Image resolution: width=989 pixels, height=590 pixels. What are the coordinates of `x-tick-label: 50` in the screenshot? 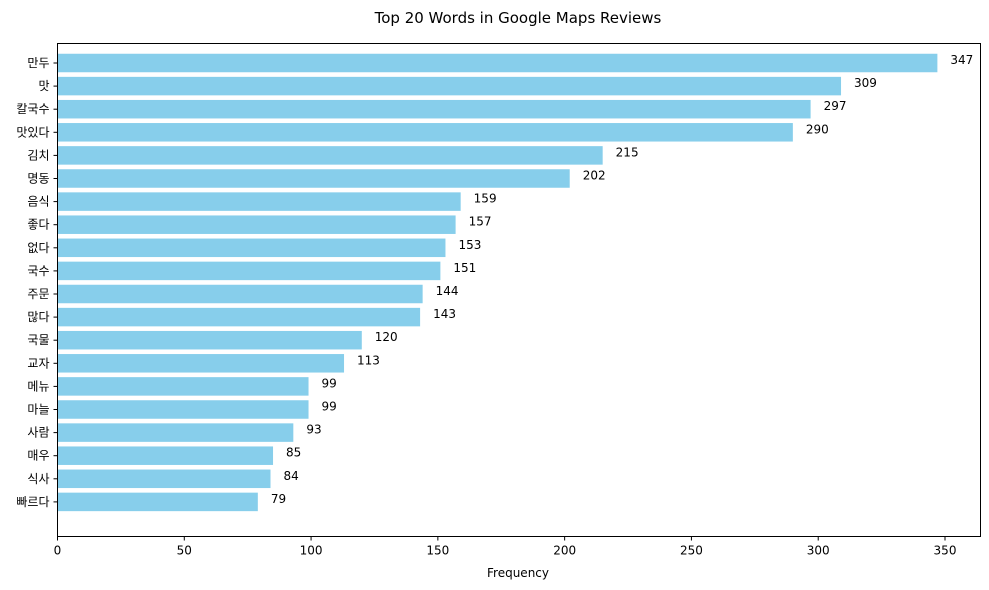 It's located at (184, 551).